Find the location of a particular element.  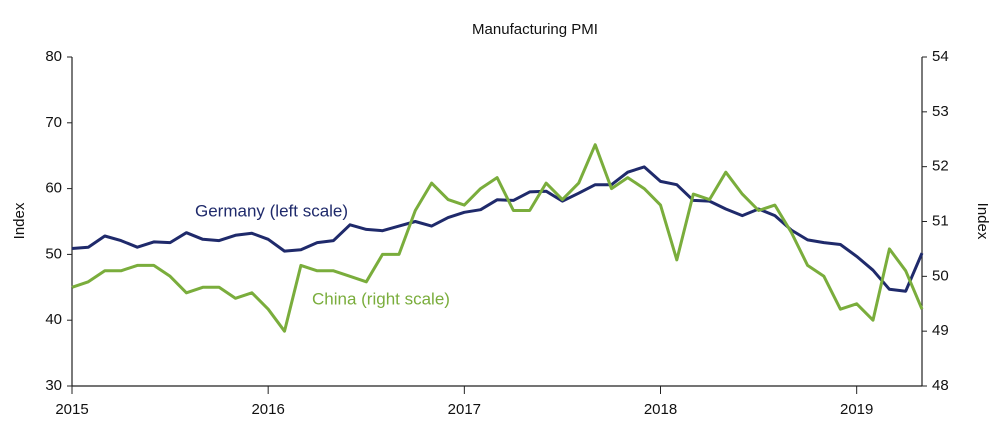

x-tick-label: 2018 is located at coordinates (660, 409).